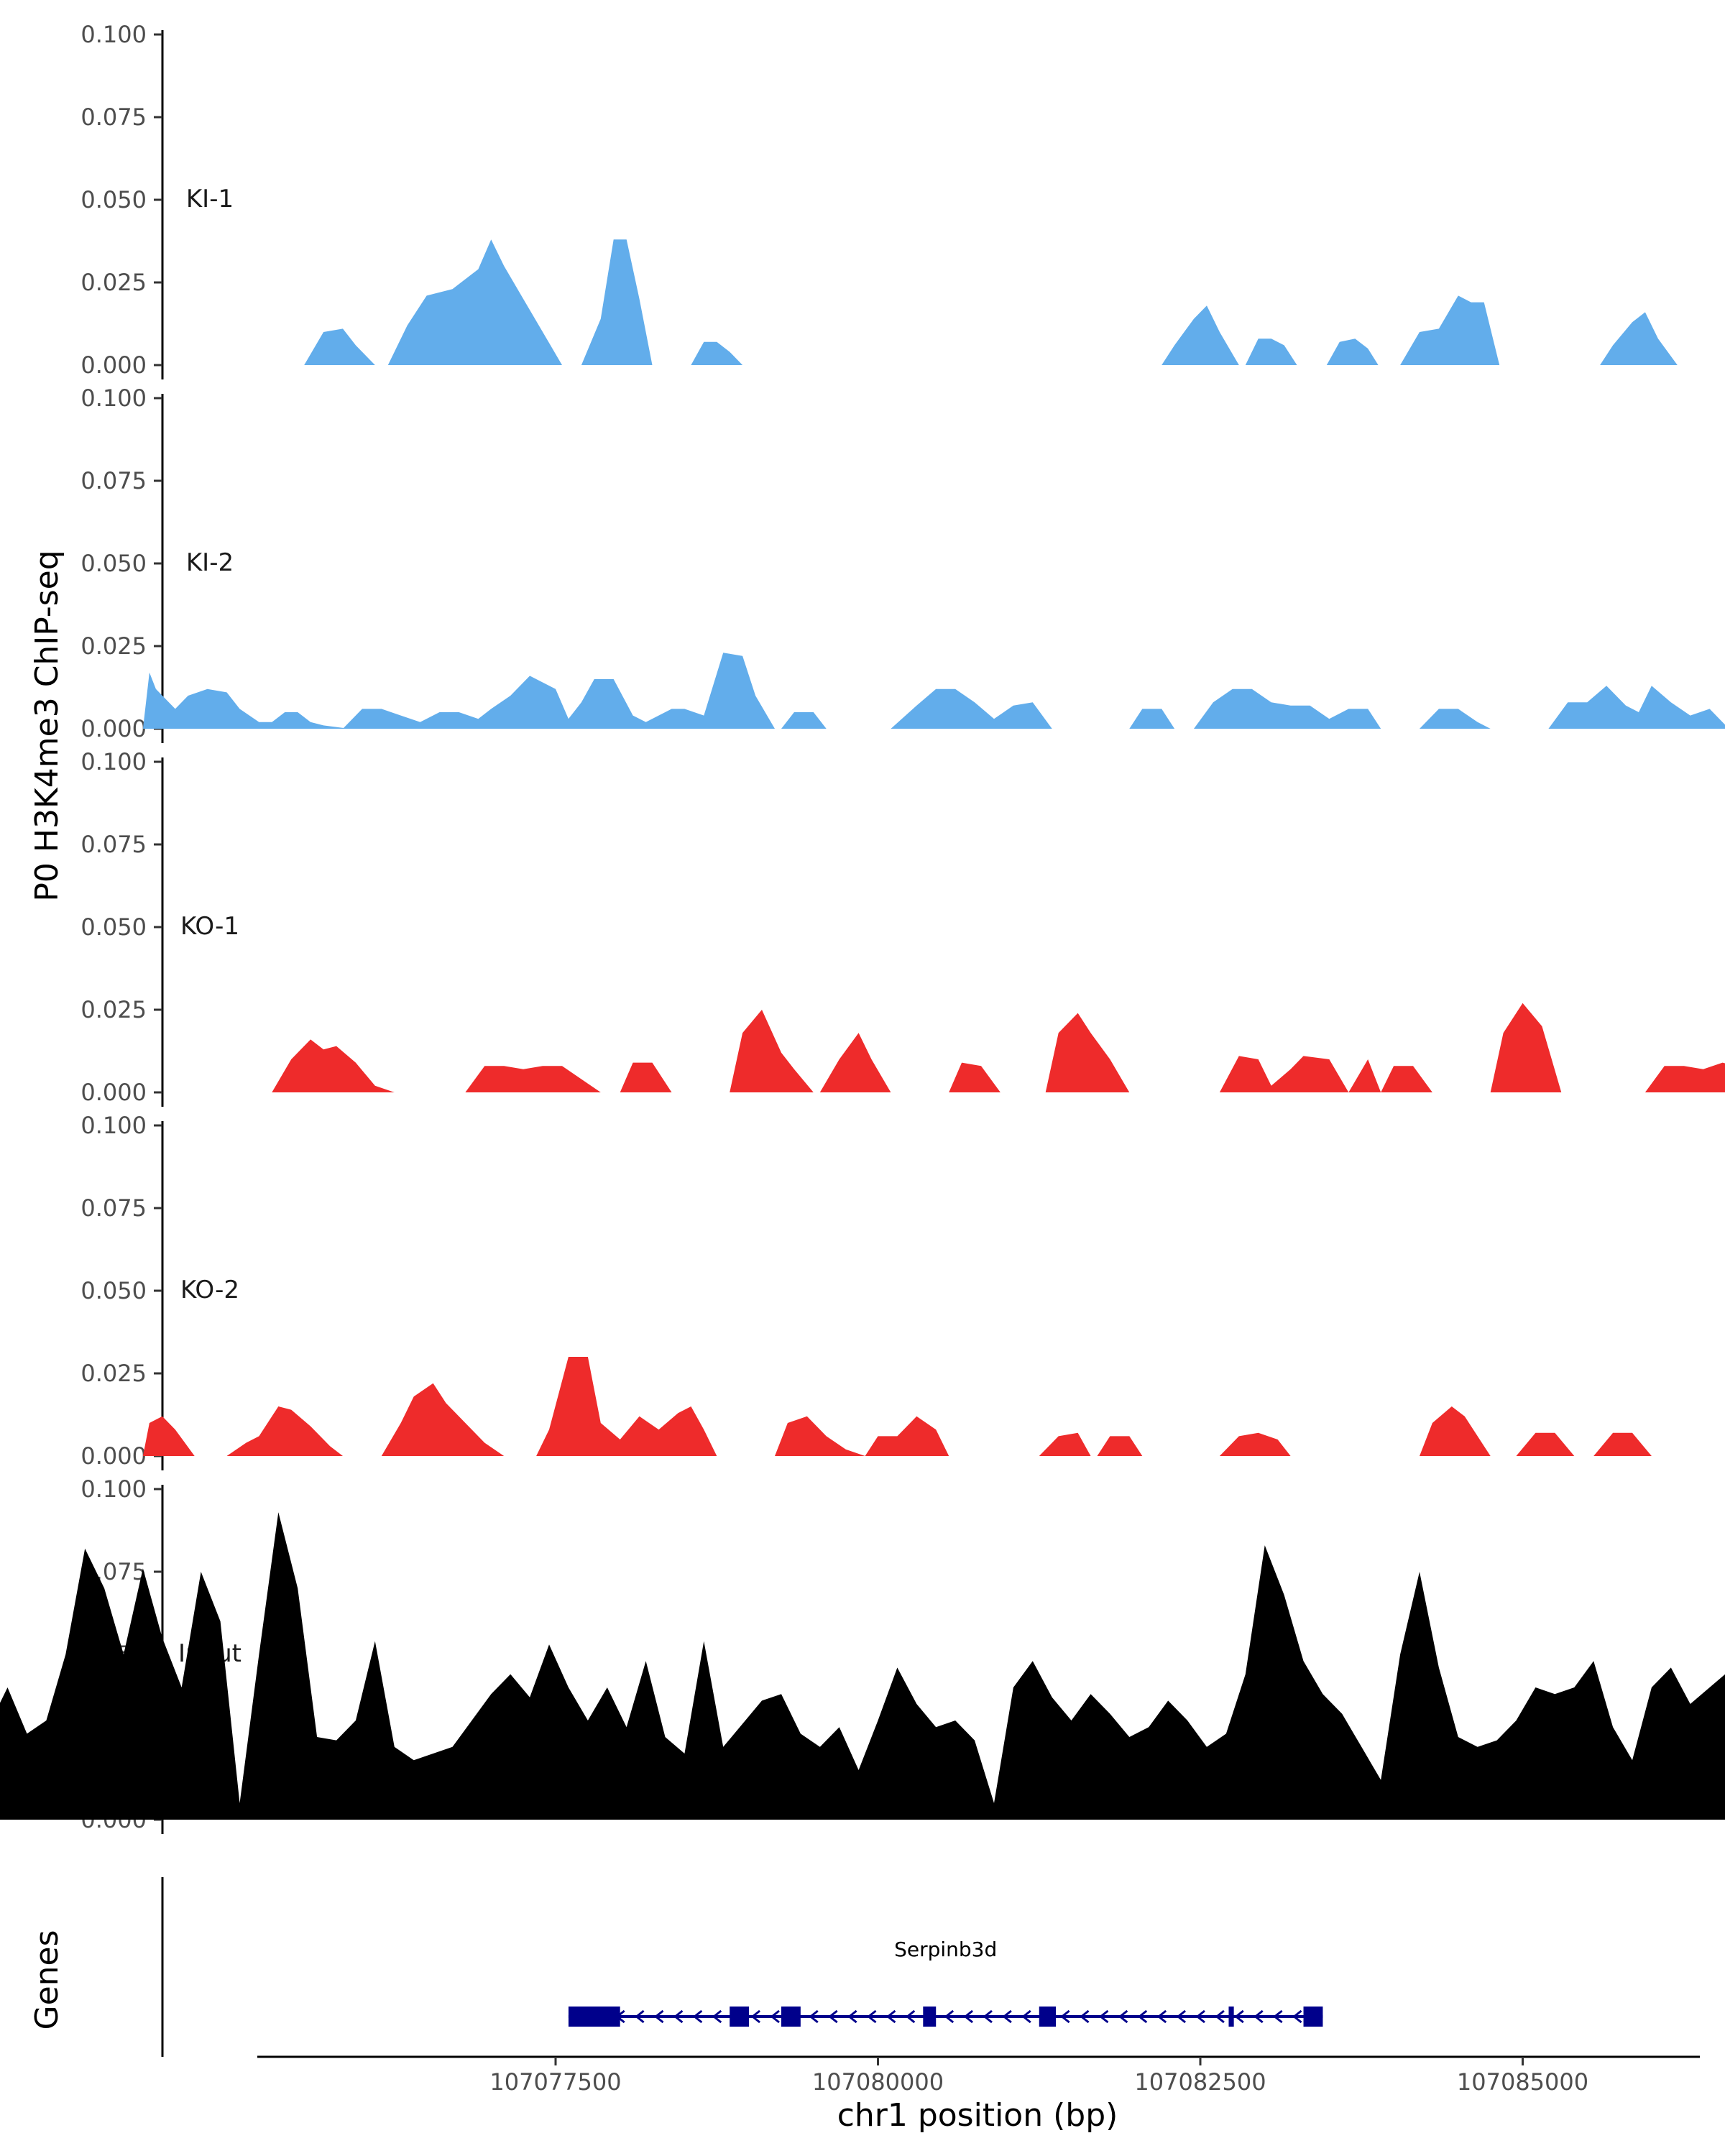 The image size is (1725, 2156). I want to click on gene-name-label: Serpinb3d, so click(945, 1950).